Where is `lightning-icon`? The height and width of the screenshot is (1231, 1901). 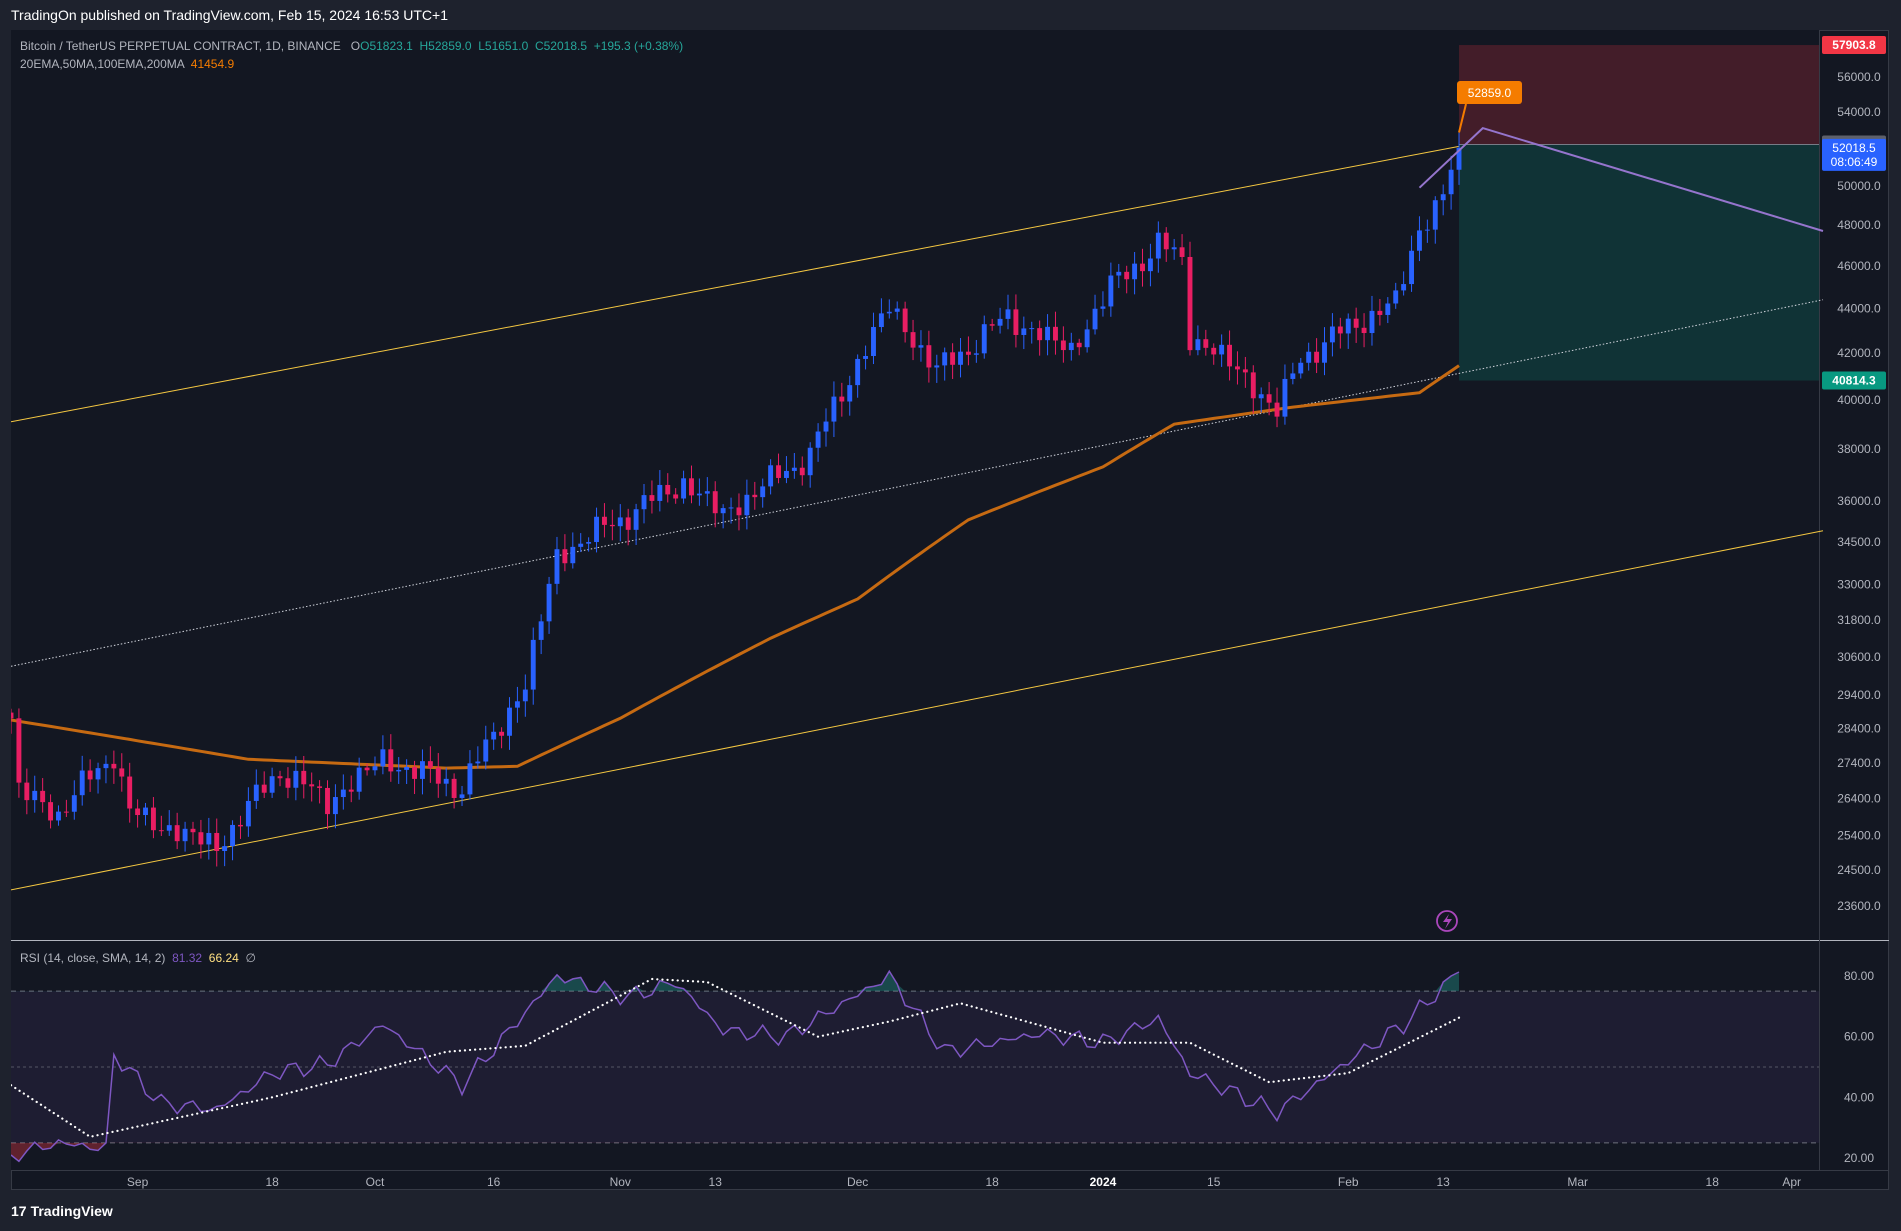
lightning-icon is located at coordinates (1447, 921).